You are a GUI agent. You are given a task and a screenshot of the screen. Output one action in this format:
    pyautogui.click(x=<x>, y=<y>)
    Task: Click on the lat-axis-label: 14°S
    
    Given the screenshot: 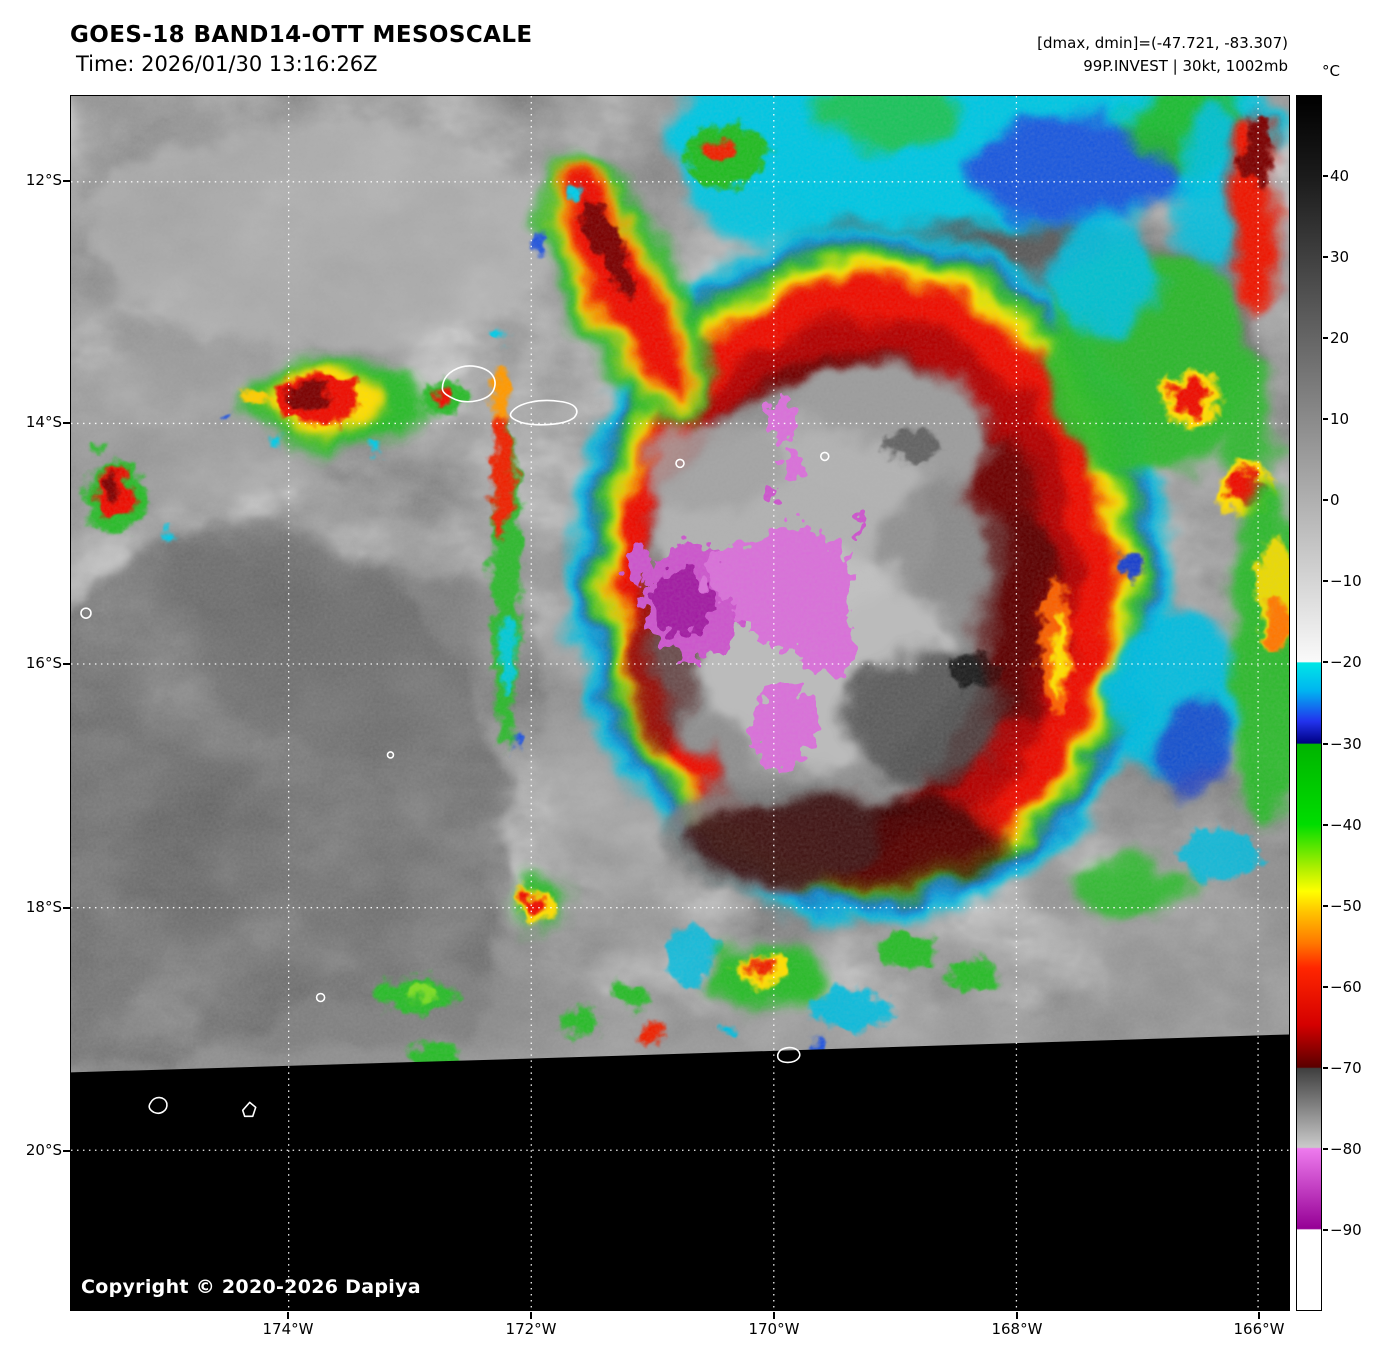 What is the action you would take?
    pyautogui.click(x=43, y=421)
    